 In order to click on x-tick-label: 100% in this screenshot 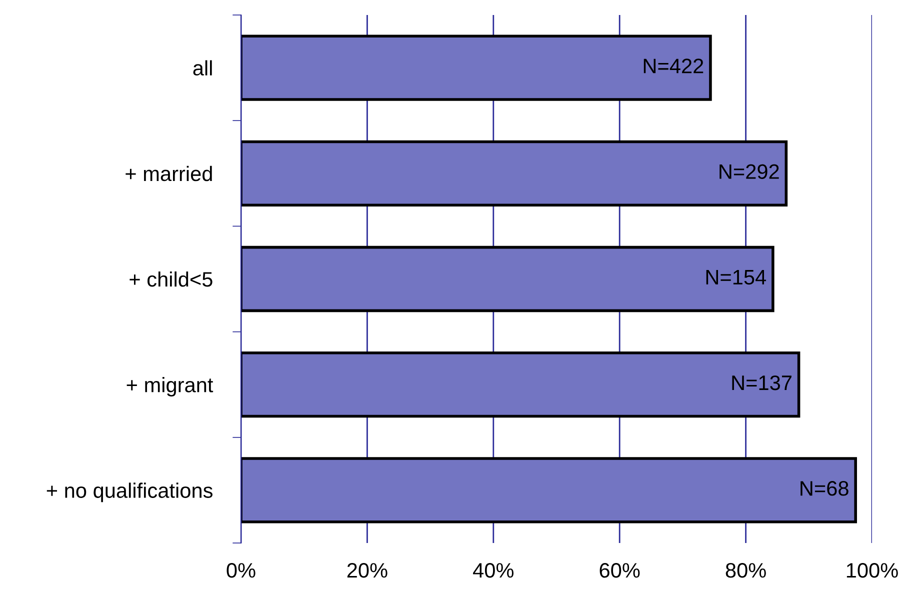, I will do `click(872, 570)`.